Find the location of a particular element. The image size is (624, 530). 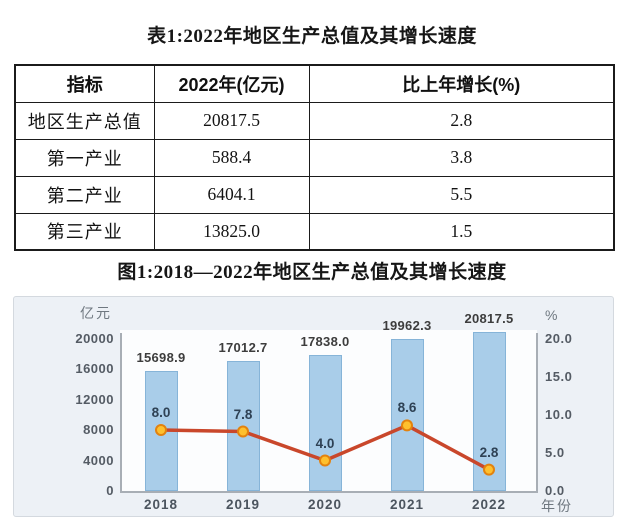

left-axis-tick-label: 20000 is located at coordinates (94, 338).